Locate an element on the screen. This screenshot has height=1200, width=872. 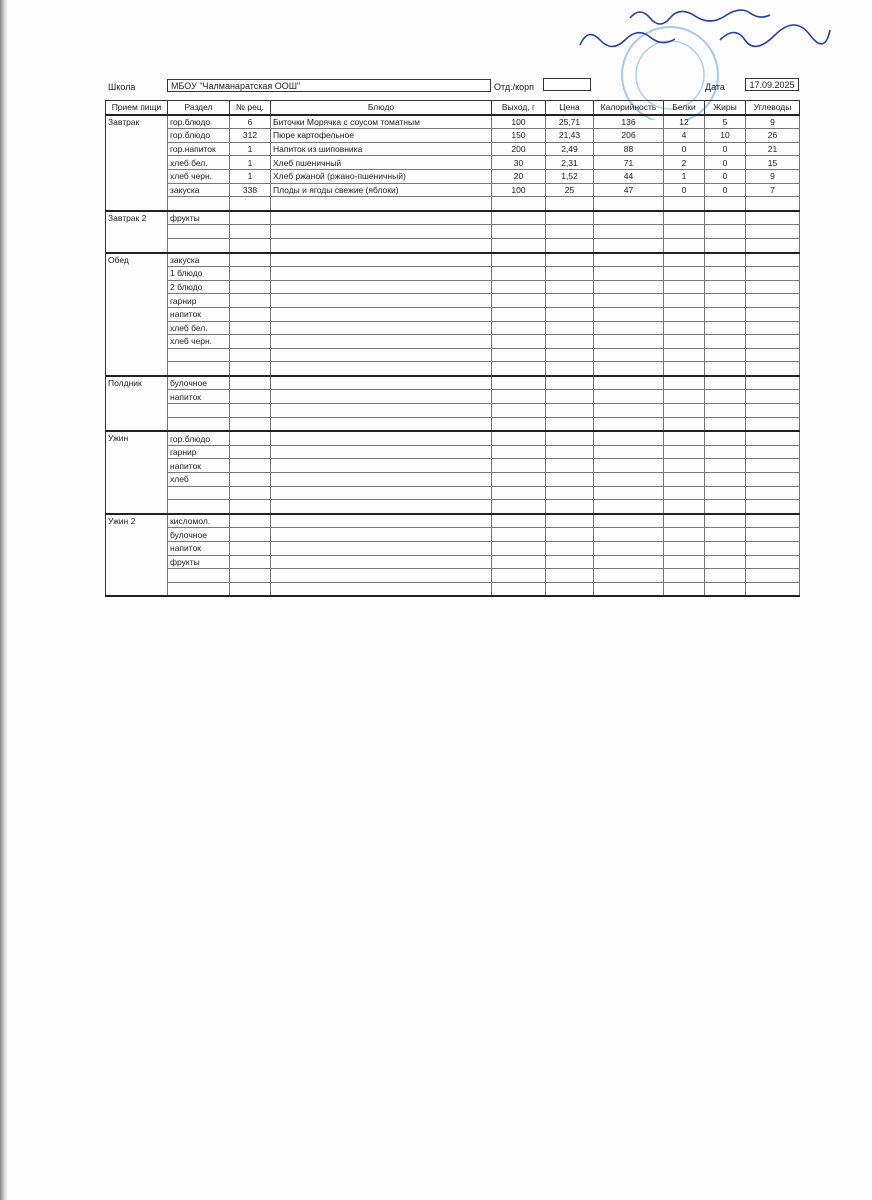
table-row: Ужин гор.блюдо is located at coordinates (452, 472).